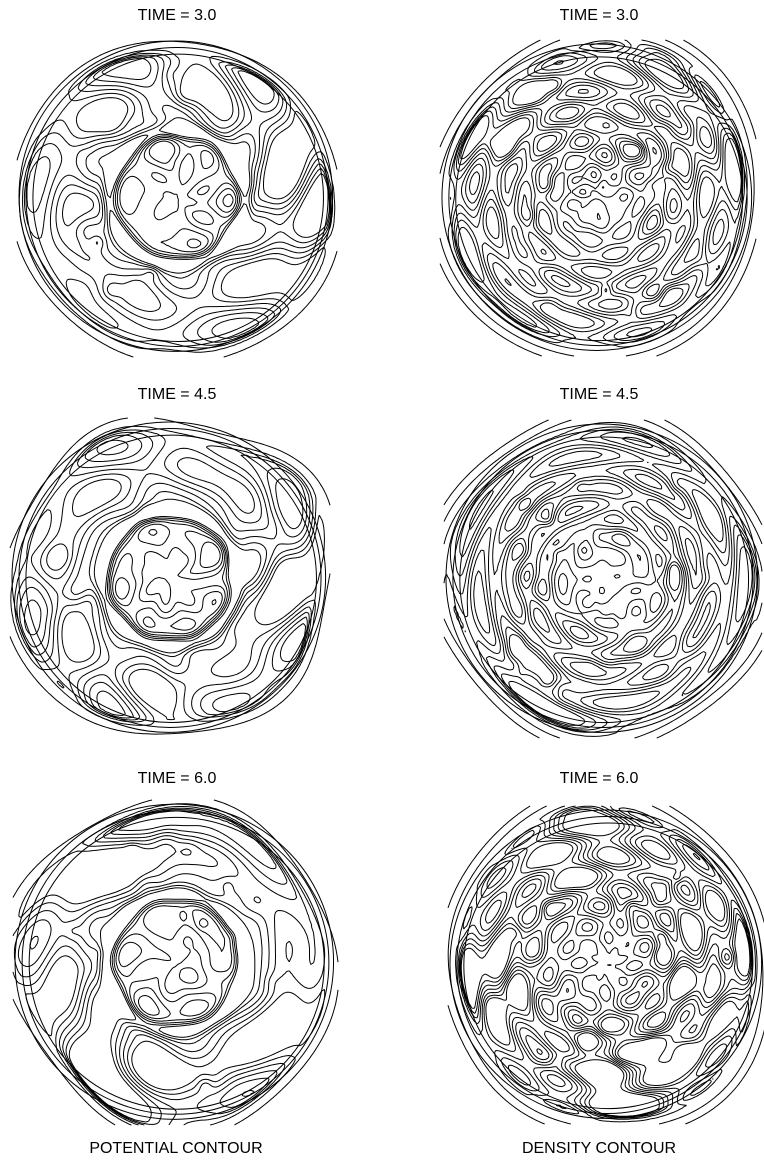 The width and height of the screenshot is (764, 1164). What do you see at coordinates (176, 1148) in the screenshot?
I see `caption-potential-contour: POTENTIAL CONTOUR` at bounding box center [176, 1148].